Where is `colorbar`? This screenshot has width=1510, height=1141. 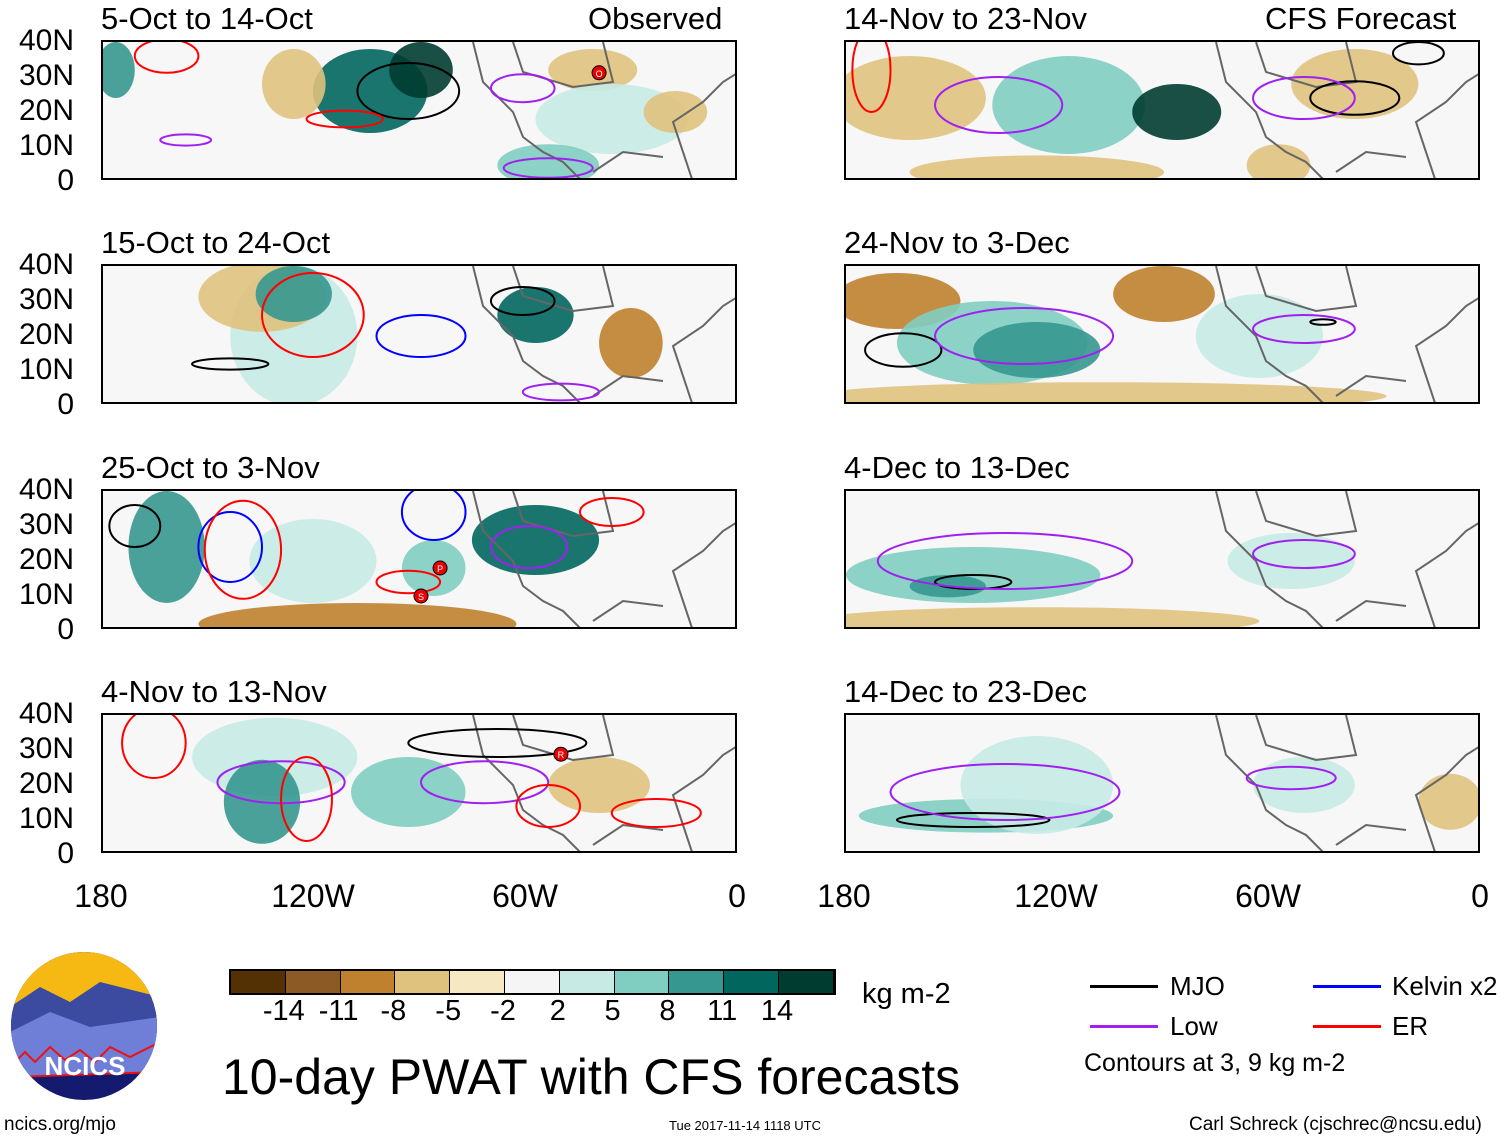 colorbar is located at coordinates (532, 982).